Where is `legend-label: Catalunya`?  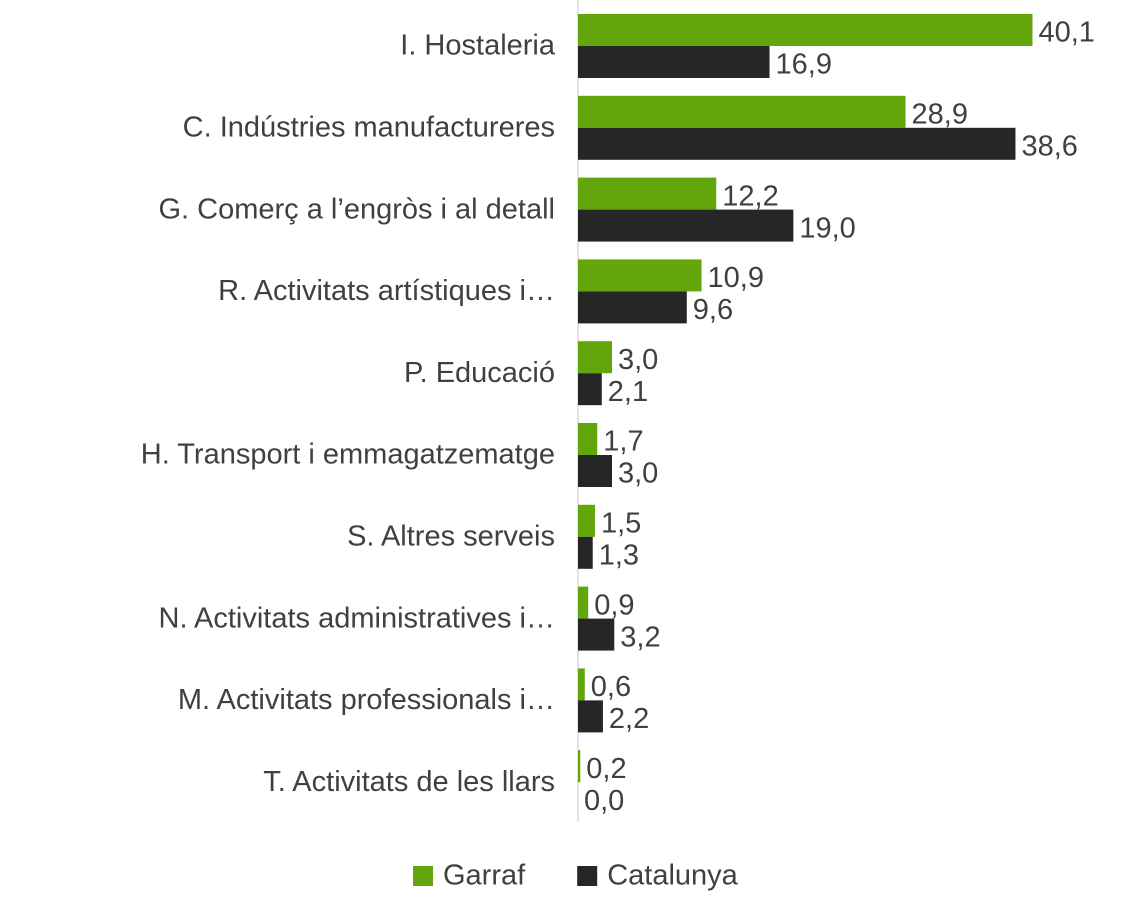 legend-label: Catalunya is located at coordinates (672, 876).